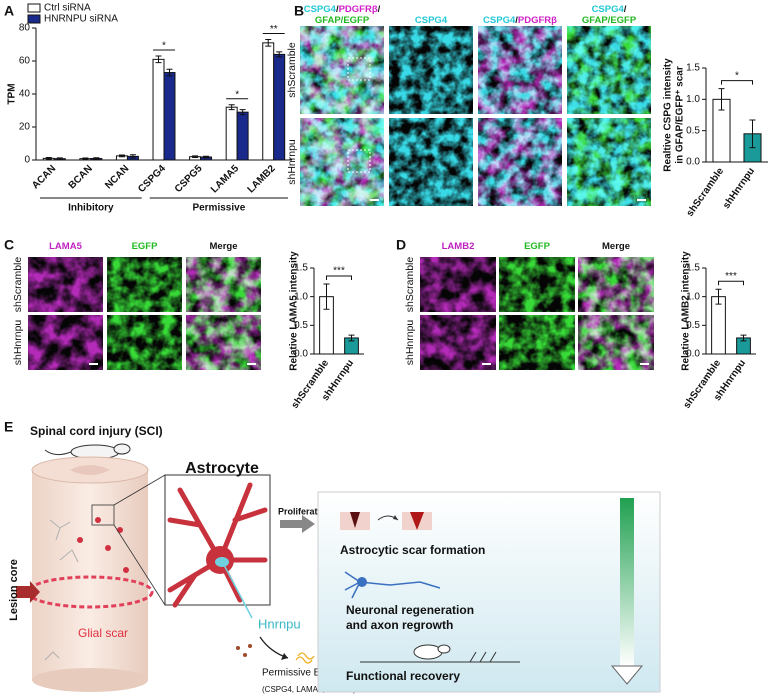 The image size is (782, 700). What do you see at coordinates (9, 11) in the screenshot?
I see `panel-label: A` at bounding box center [9, 11].